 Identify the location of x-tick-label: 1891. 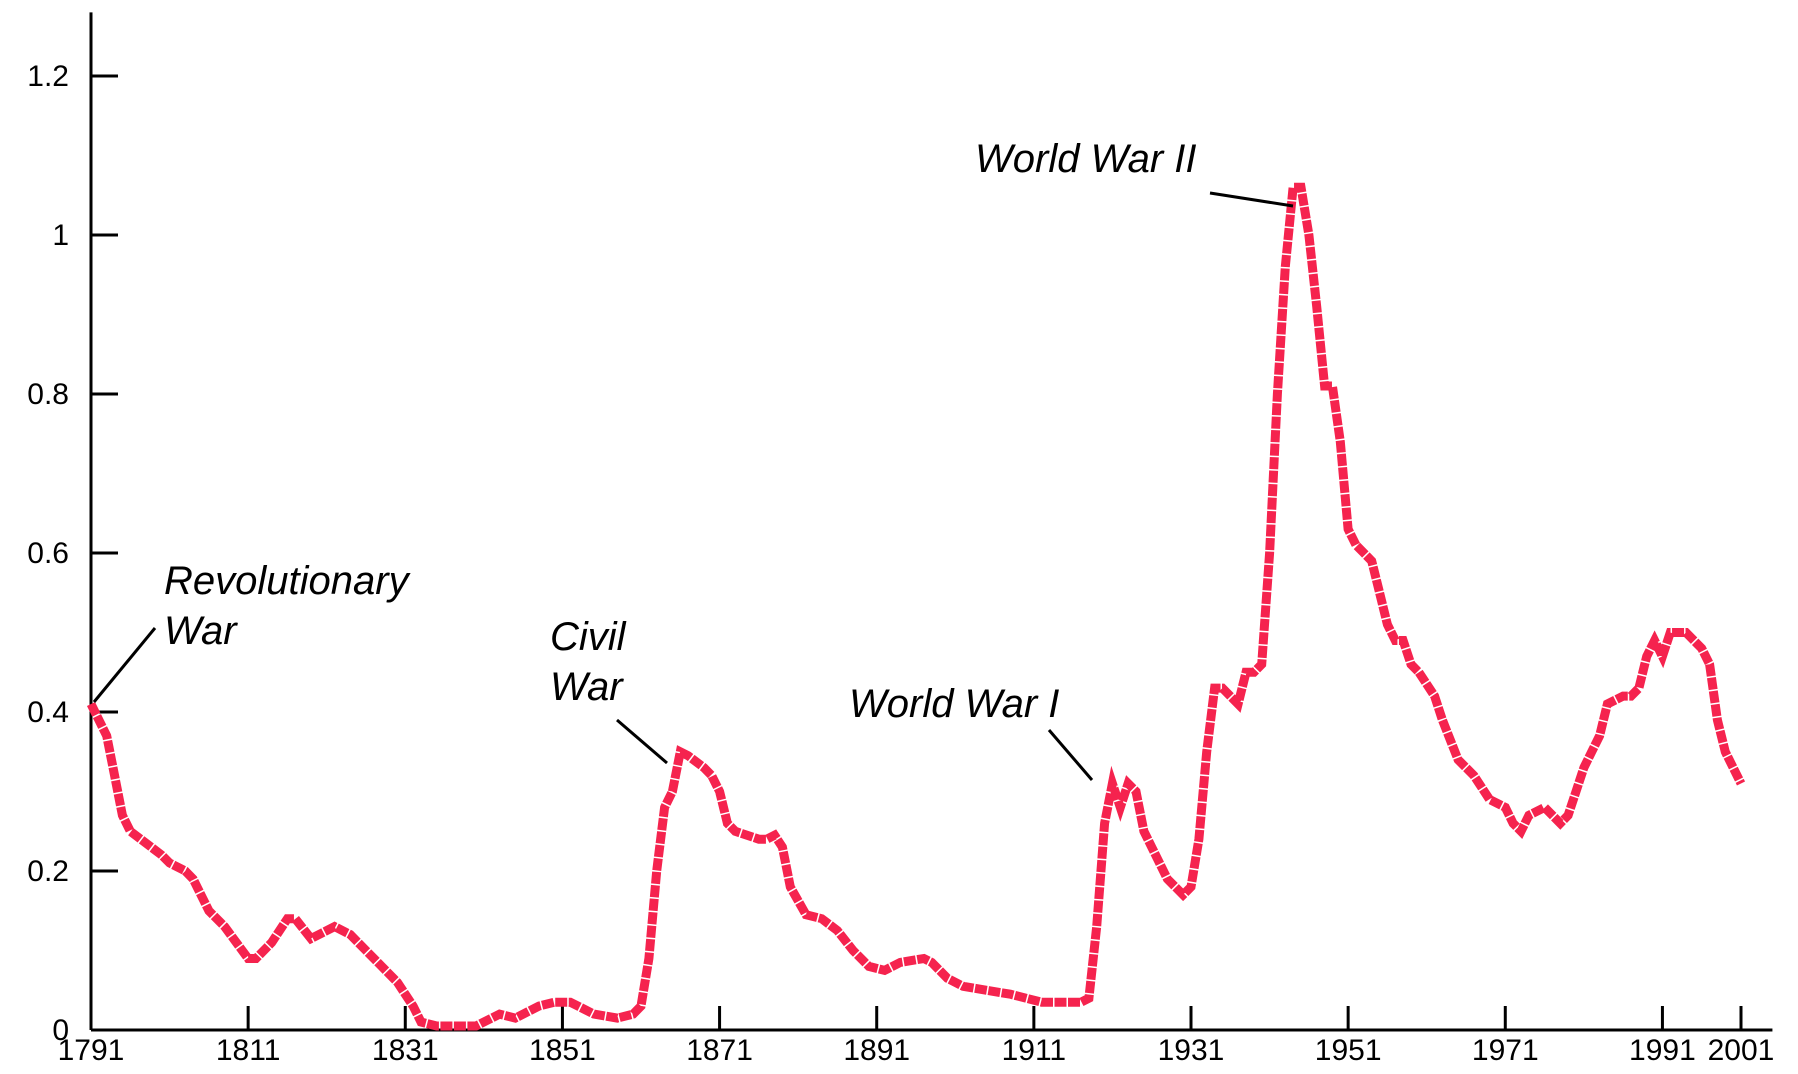
(876, 1050).